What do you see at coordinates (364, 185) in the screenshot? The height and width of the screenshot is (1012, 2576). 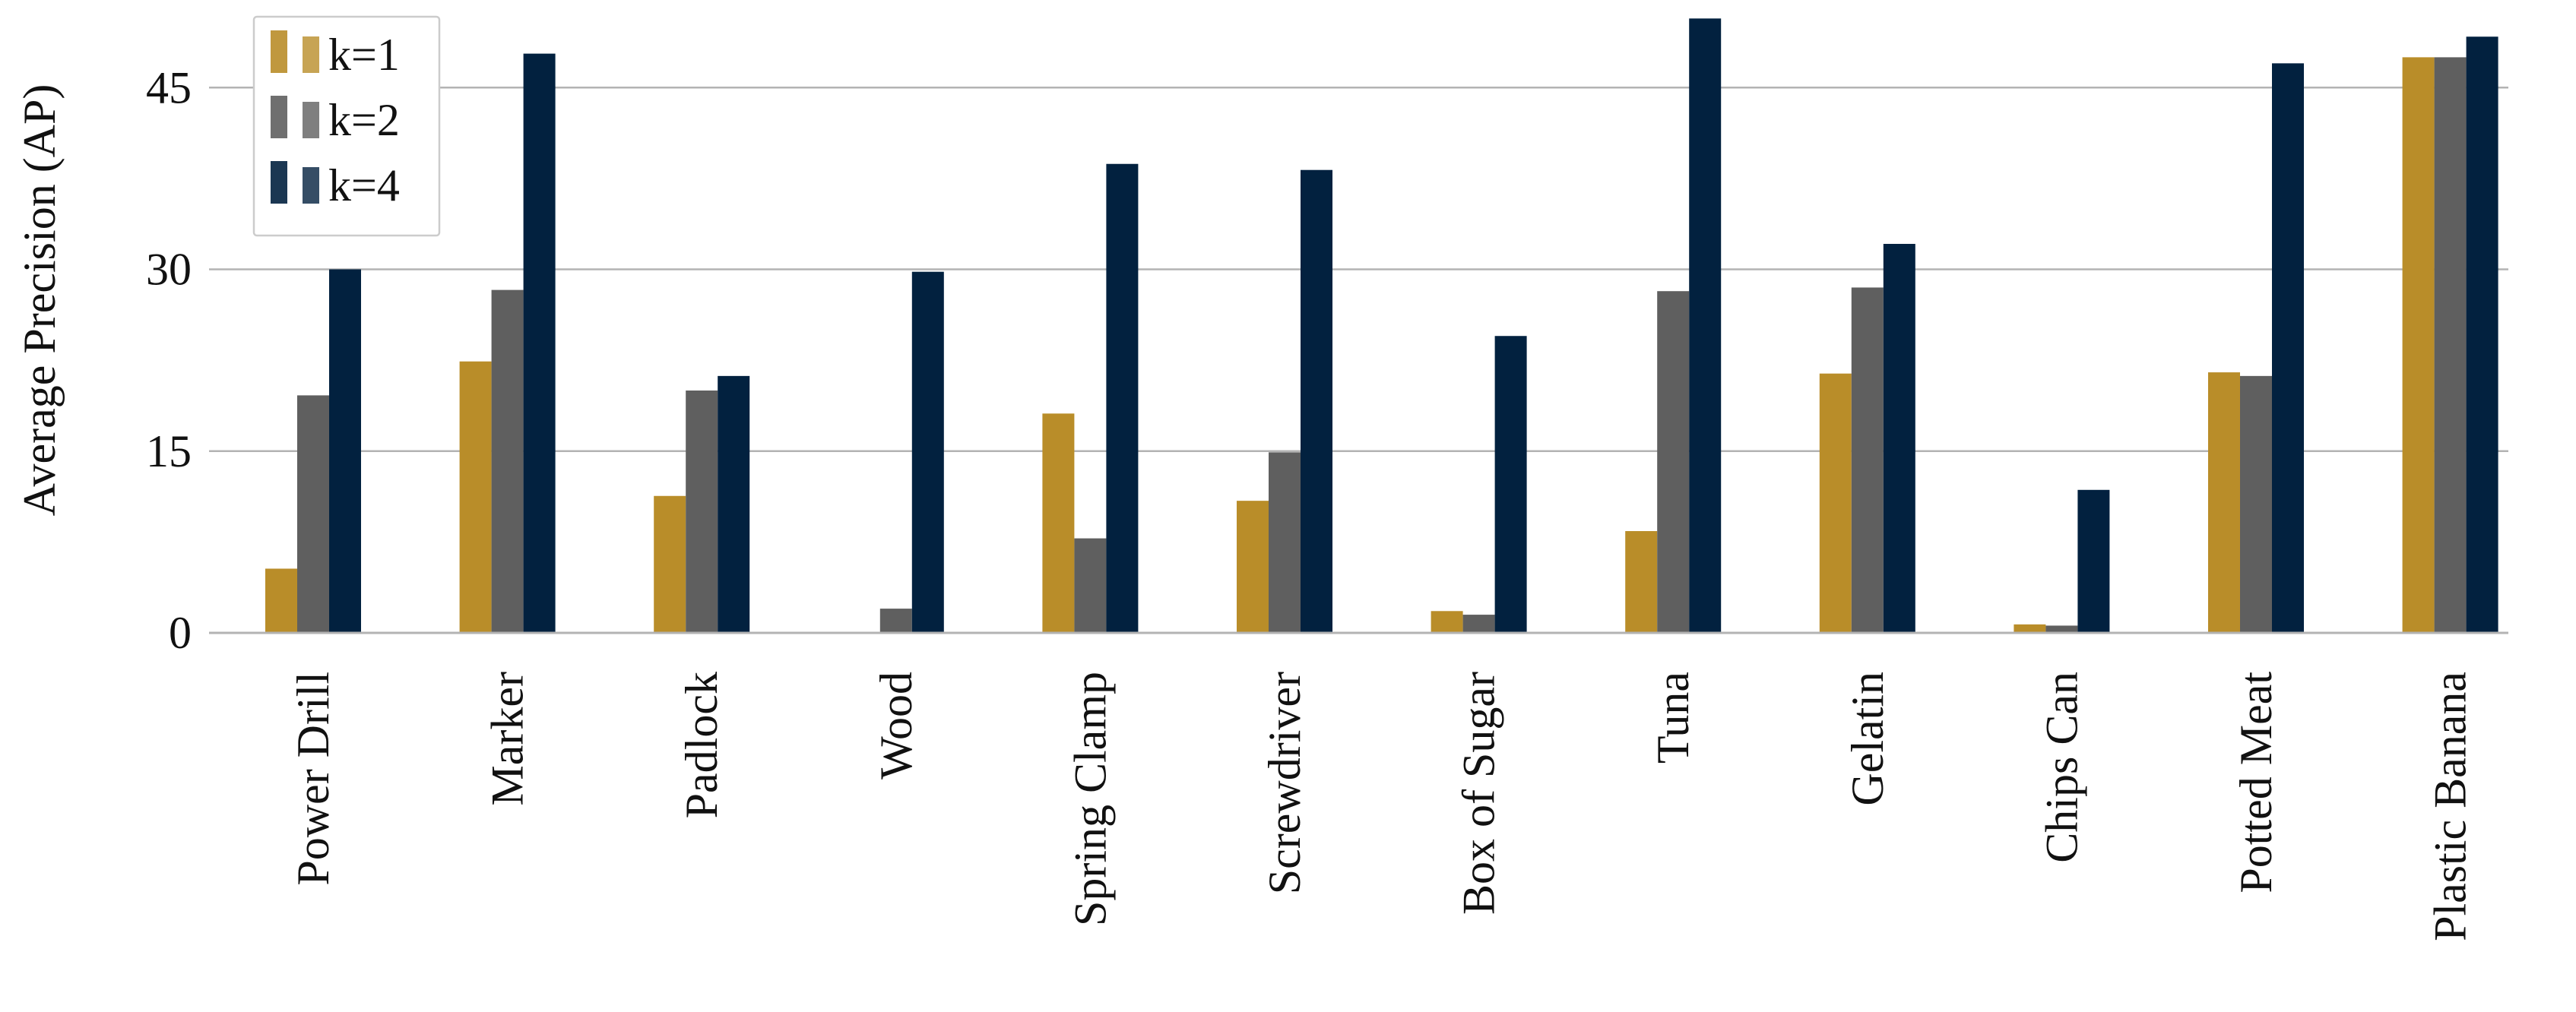 I see `legend-label: k=4` at bounding box center [364, 185].